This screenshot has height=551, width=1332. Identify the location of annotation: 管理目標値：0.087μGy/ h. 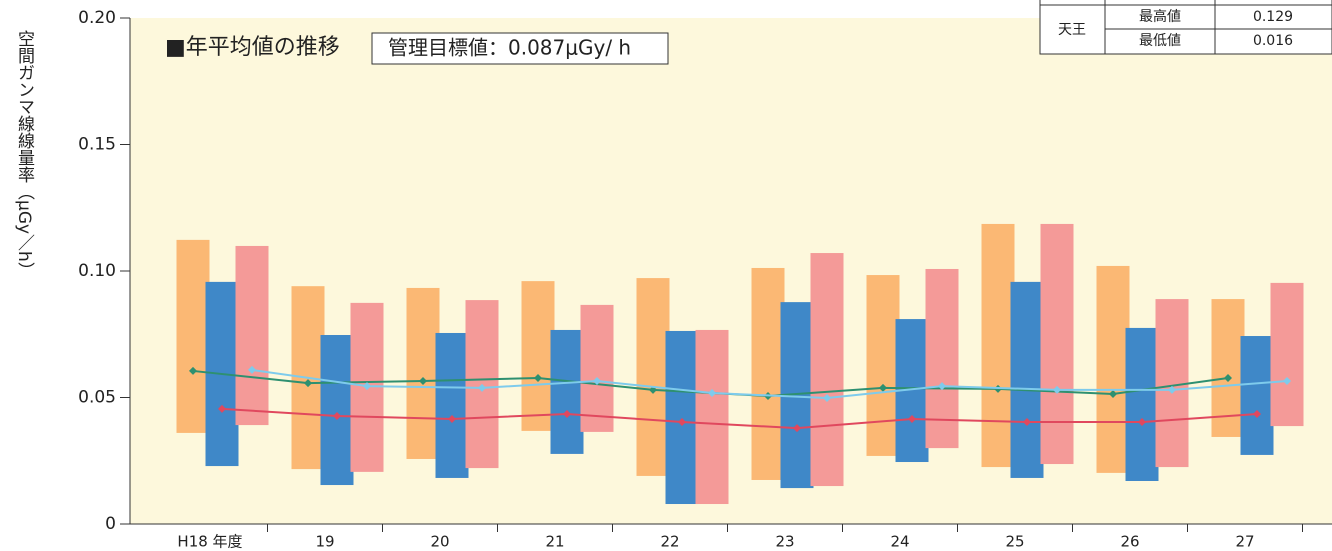
(509, 48).